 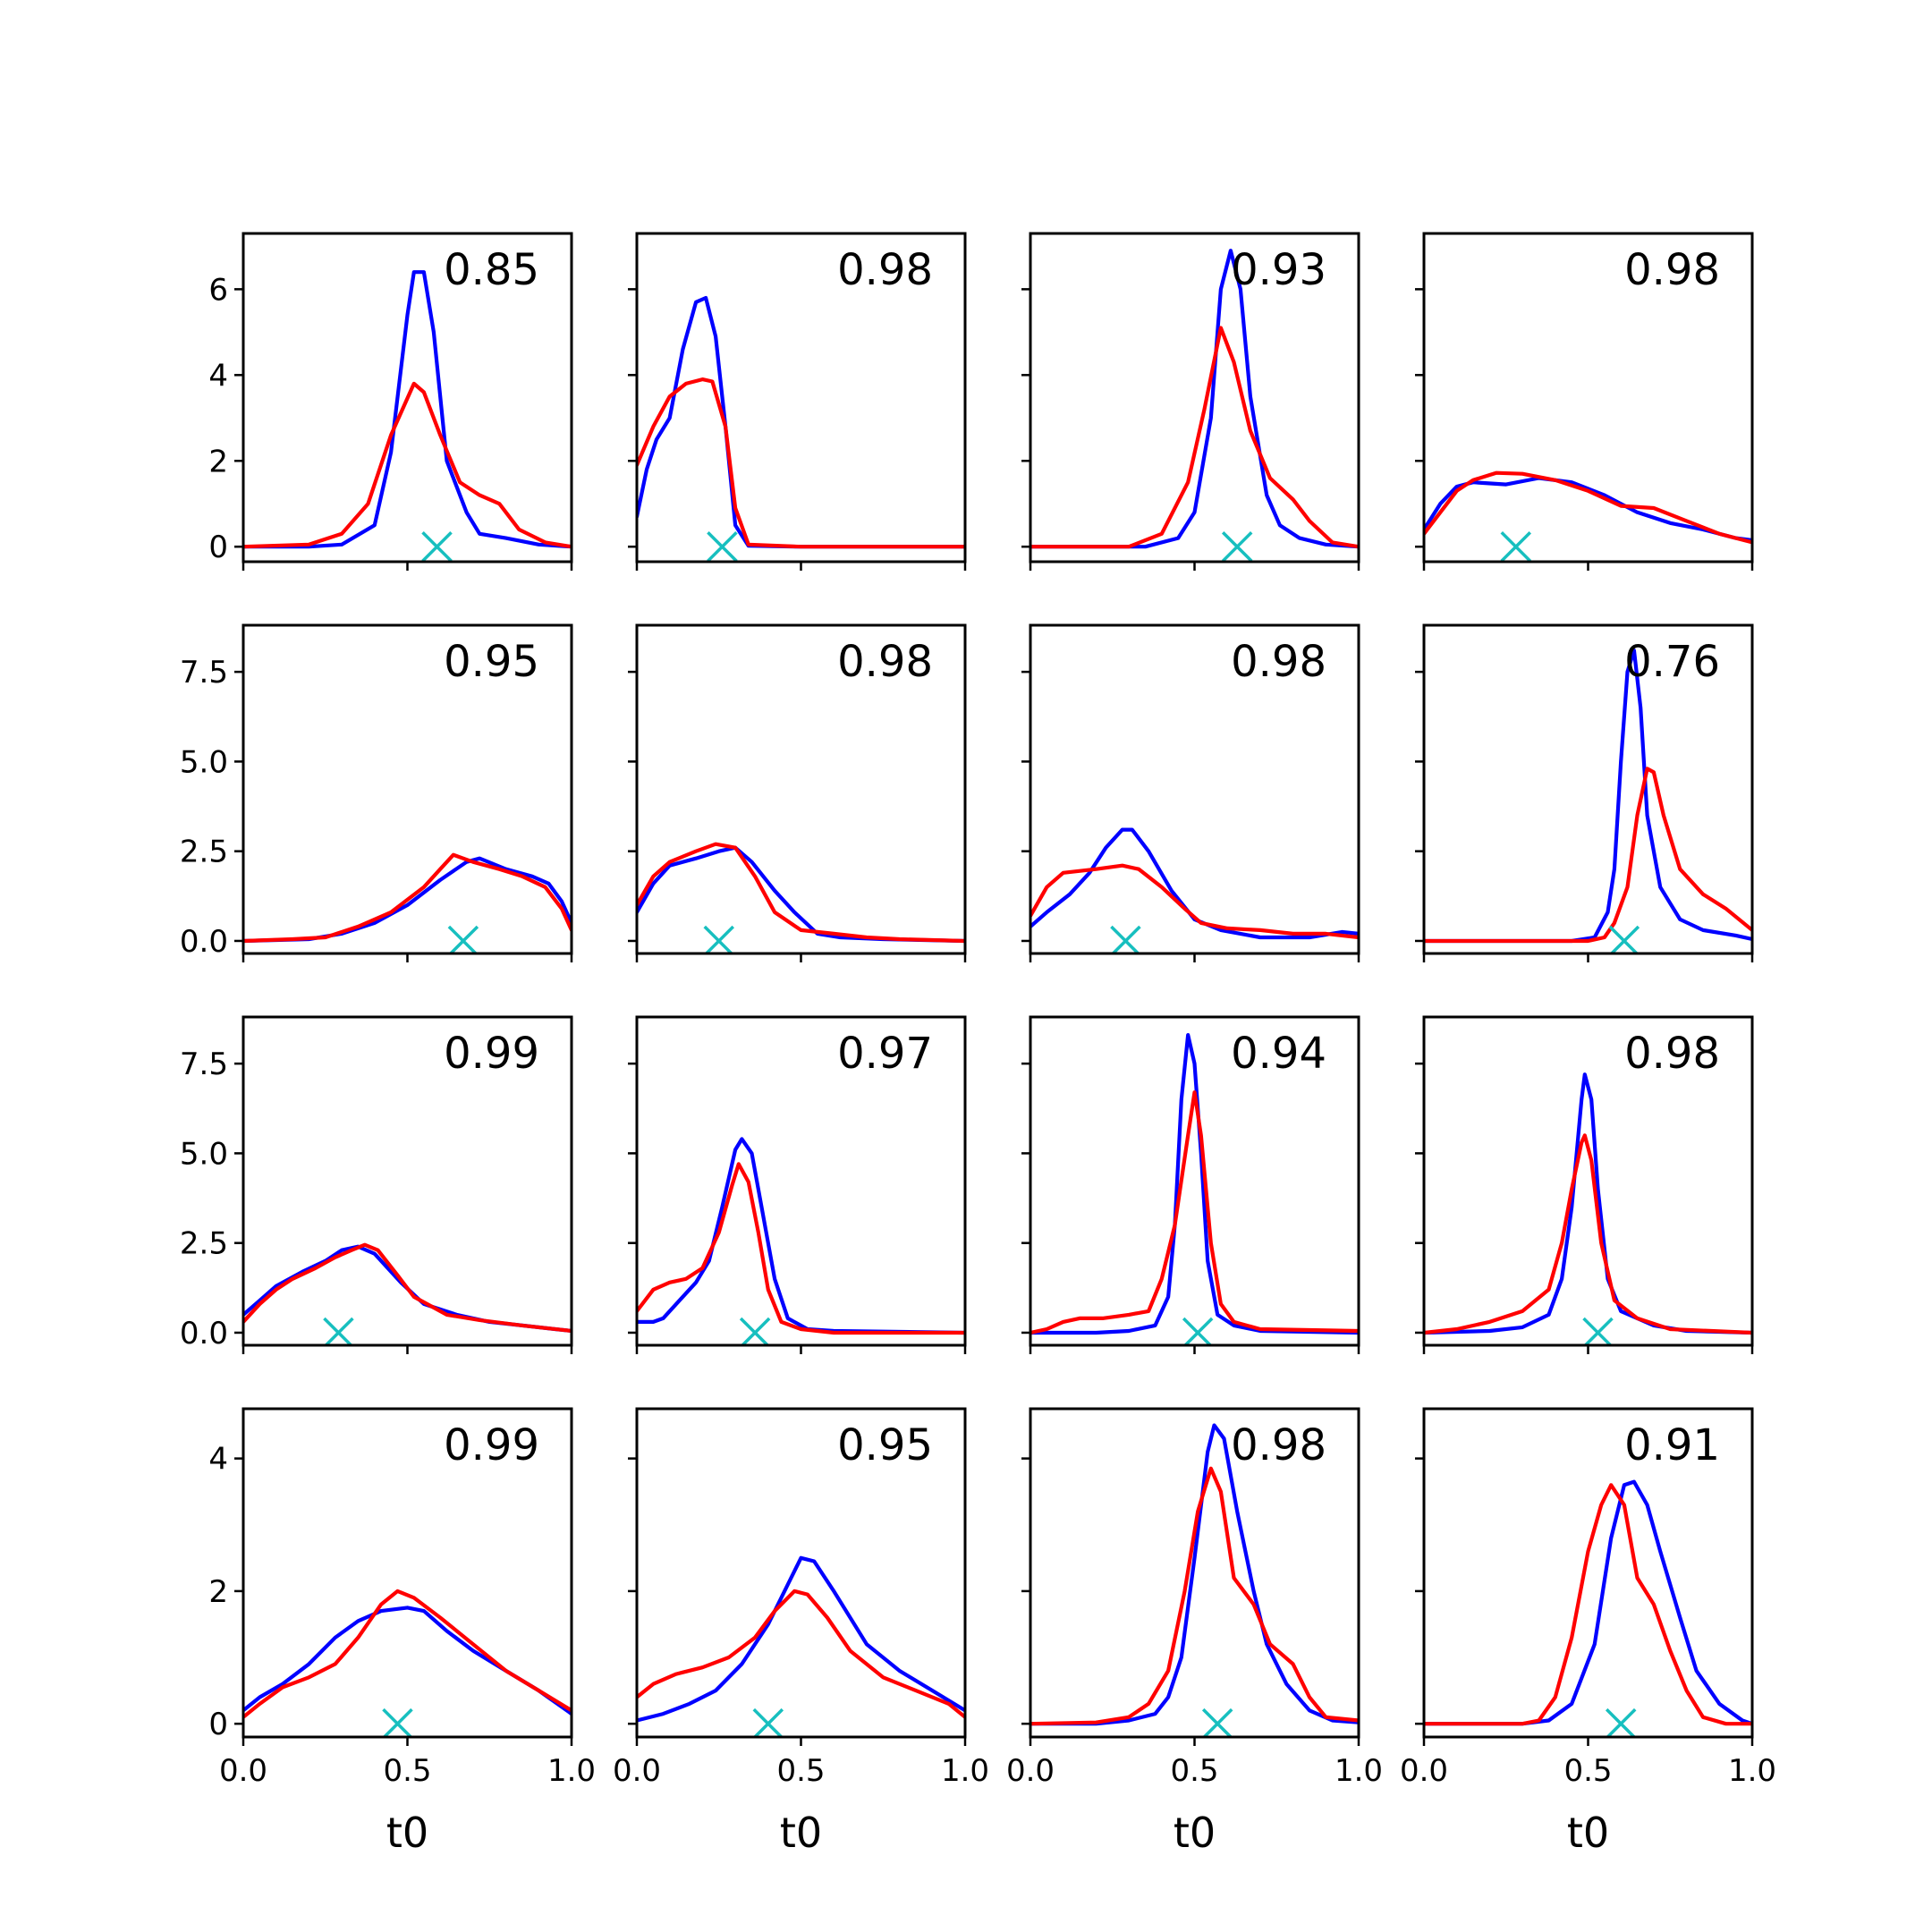 I want to click on subplot-2-2: 0.98, so click(x=797, y=792).